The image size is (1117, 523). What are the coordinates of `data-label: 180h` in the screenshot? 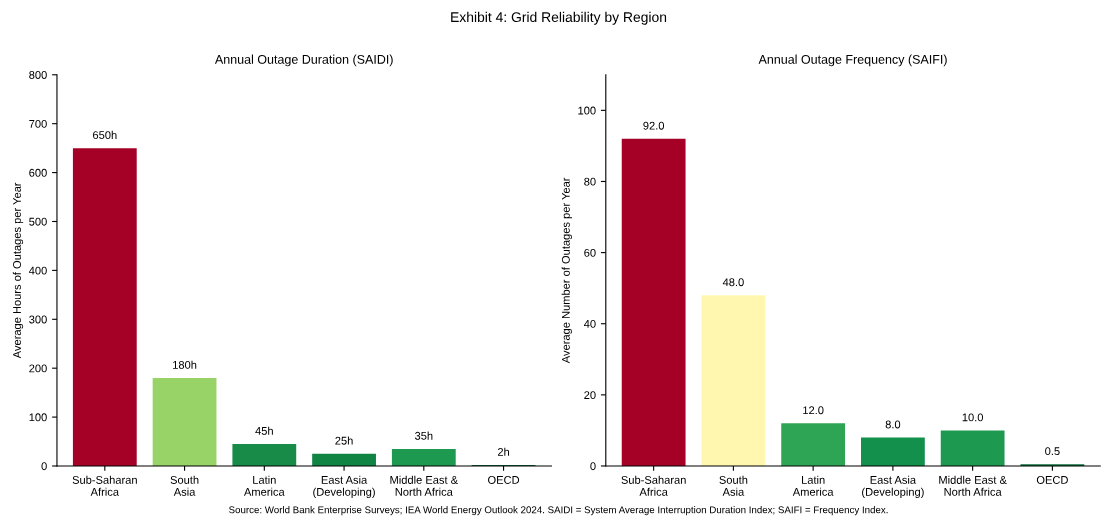 It's located at (185, 364).